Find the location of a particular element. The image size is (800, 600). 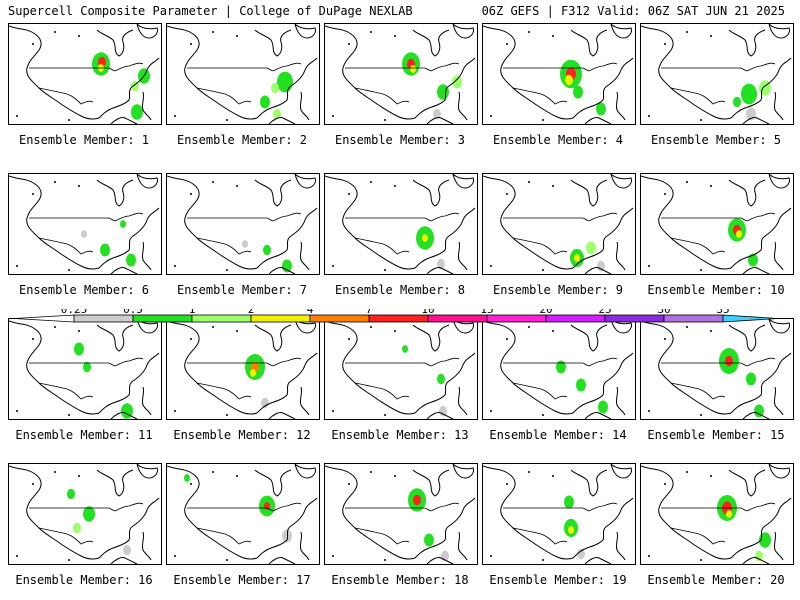

ensemble-member-caption: Ensemble Member: 9 is located at coordinates (558, 290).